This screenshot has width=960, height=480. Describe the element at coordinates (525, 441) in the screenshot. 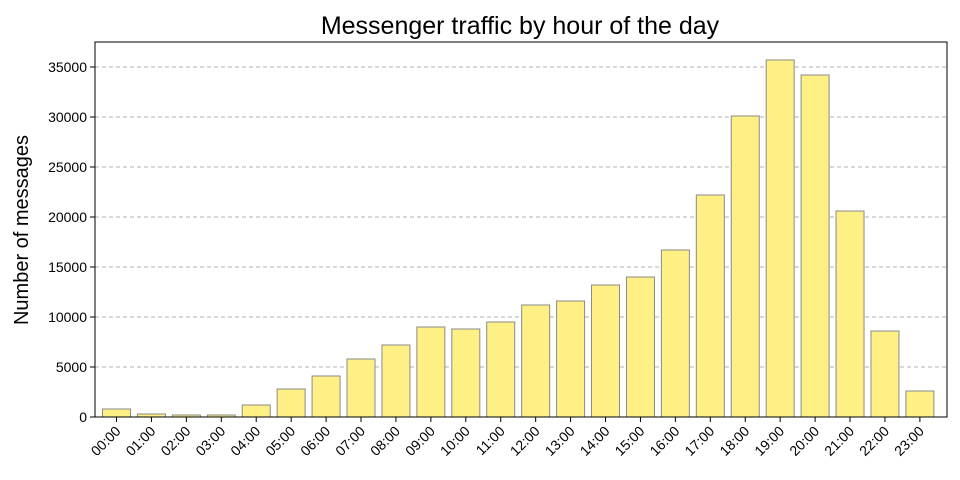

I see `x-tick-label: 12:00` at that location.